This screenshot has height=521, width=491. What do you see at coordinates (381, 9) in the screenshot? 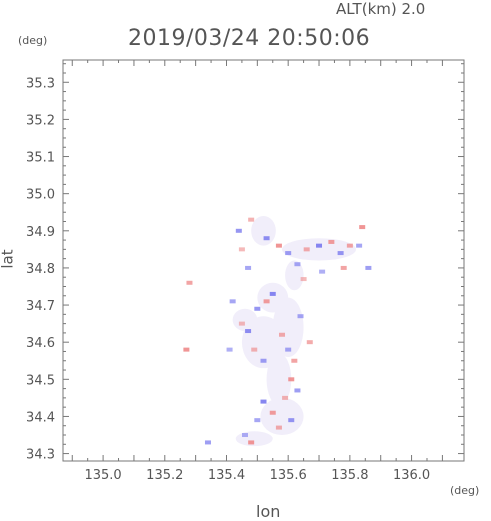
I see `altitude-label: ALT(km) 2.0` at bounding box center [381, 9].